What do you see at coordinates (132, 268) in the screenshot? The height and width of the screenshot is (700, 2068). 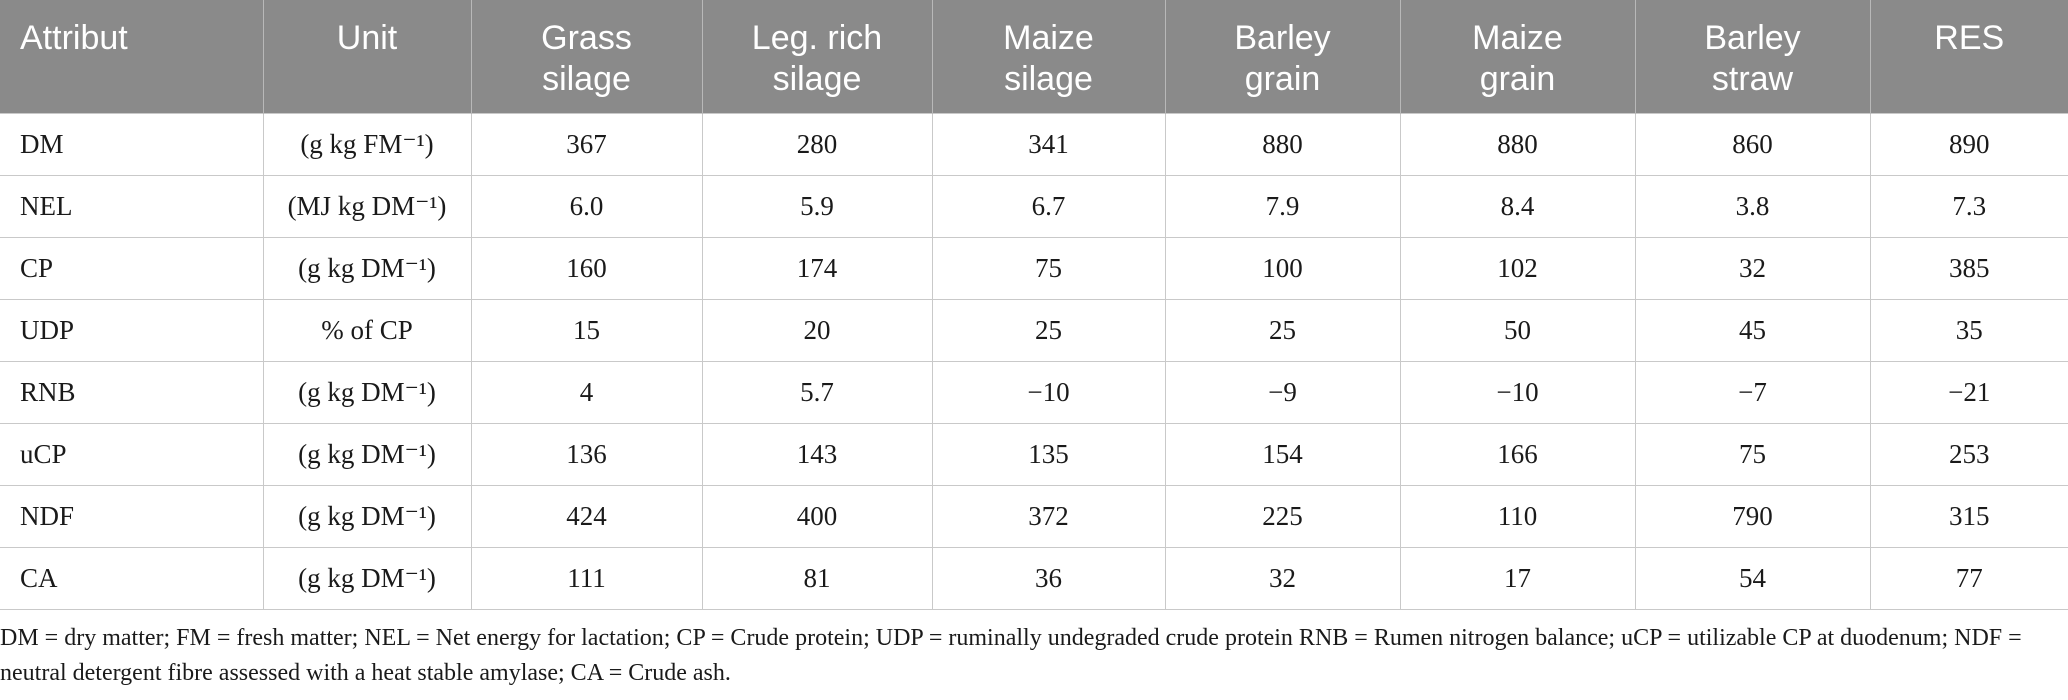 I see `table-cell: CP` at bounding box center [132, 268].